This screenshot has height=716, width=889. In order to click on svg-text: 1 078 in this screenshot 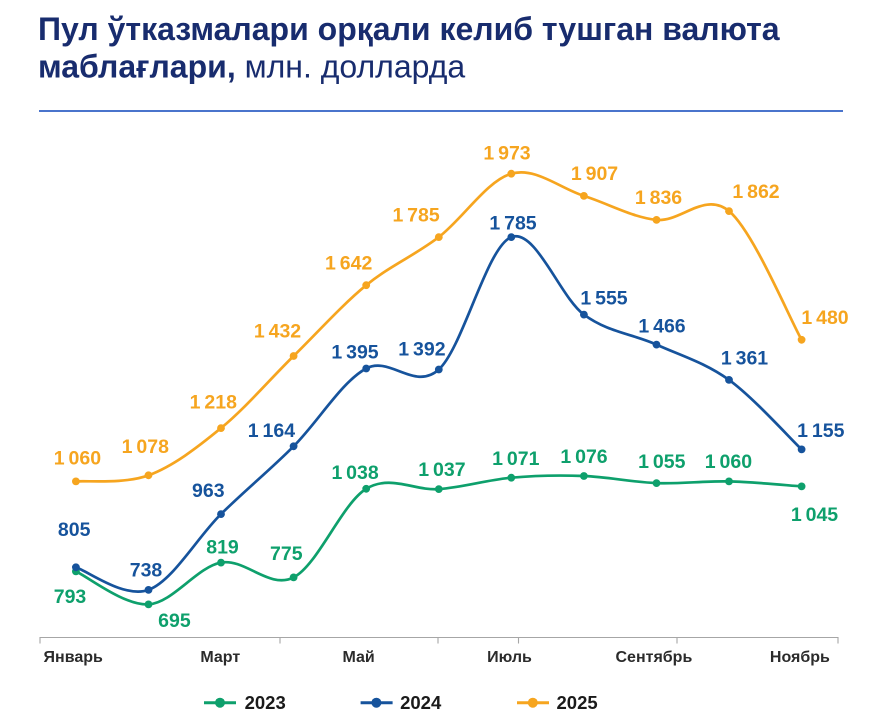, I will do `click(145, 447)`.